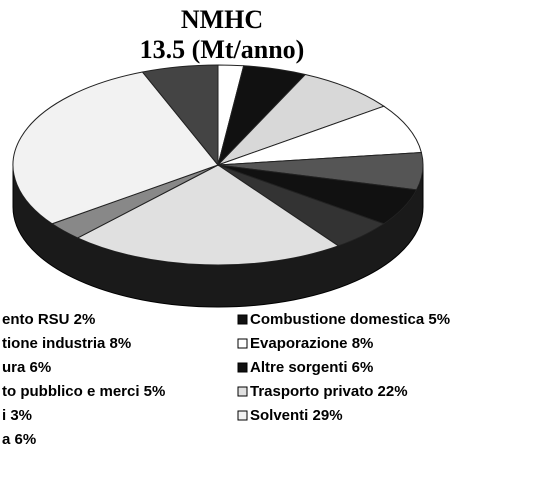 Image resolution: width=538 pixels, height=497 pixels. I want to click on legend-label: Trasporto privato 22%, so click(329, 391).